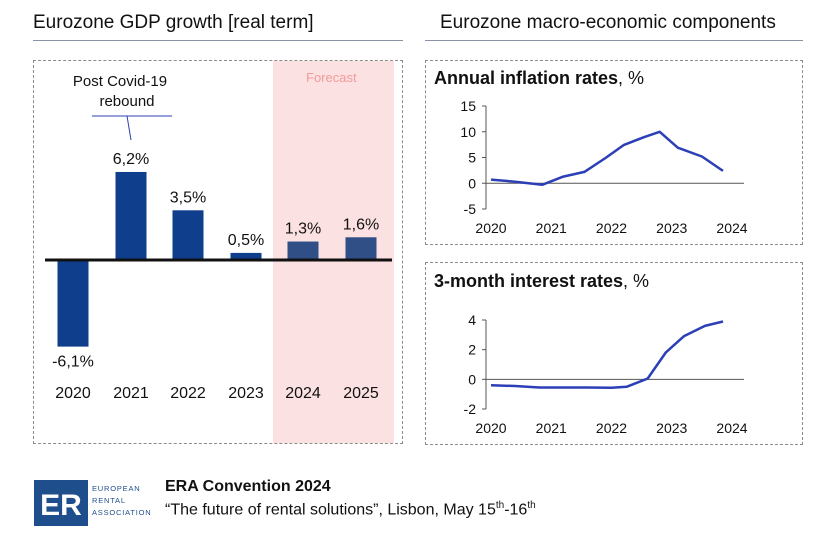 The image size is (813, 547). I want to click on gdp-data-label-2020: -6,1%, so click(73, 362).